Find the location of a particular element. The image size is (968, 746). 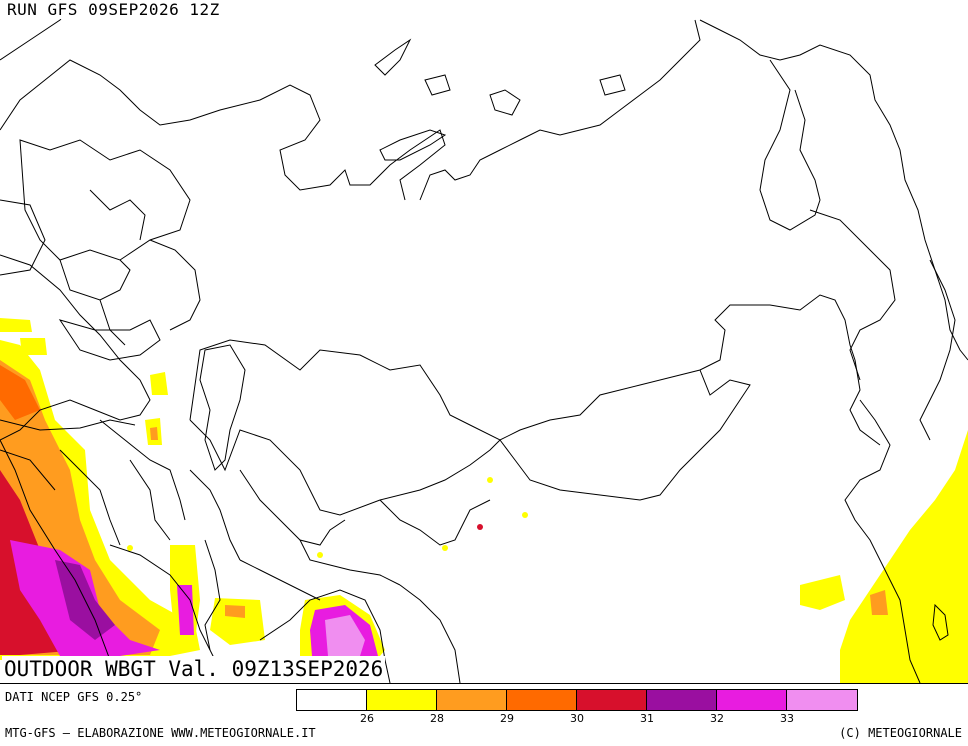

heat-region-caucasus-spot3 is located at coordinates (154, 433).